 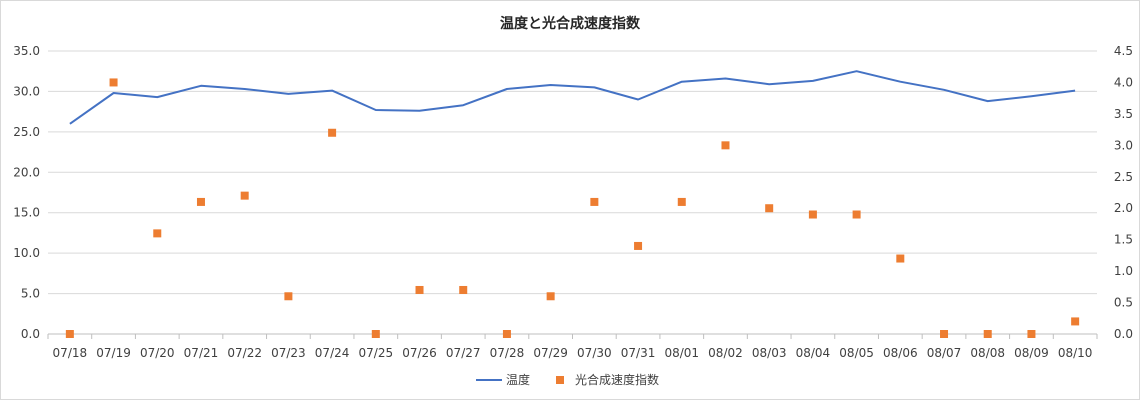 I want to click on x-tick-label: 07/25, so click(x=376, y=353).